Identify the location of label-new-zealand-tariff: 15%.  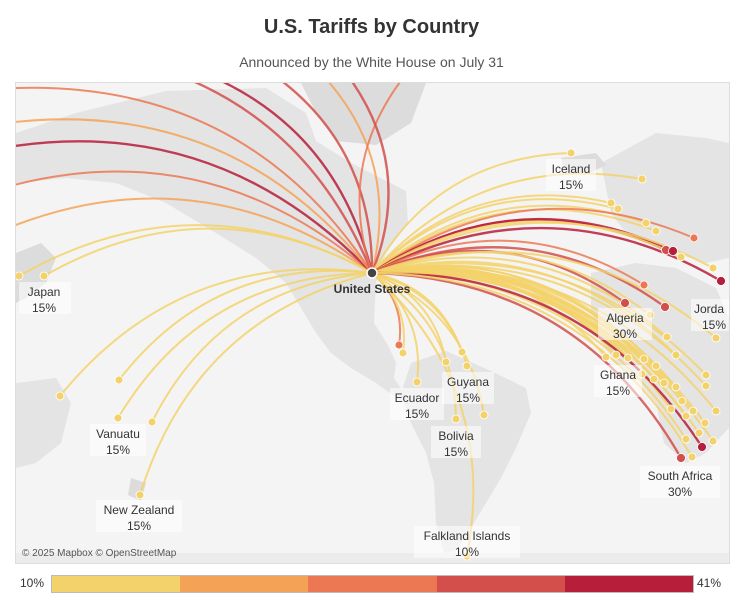
(139, 526).